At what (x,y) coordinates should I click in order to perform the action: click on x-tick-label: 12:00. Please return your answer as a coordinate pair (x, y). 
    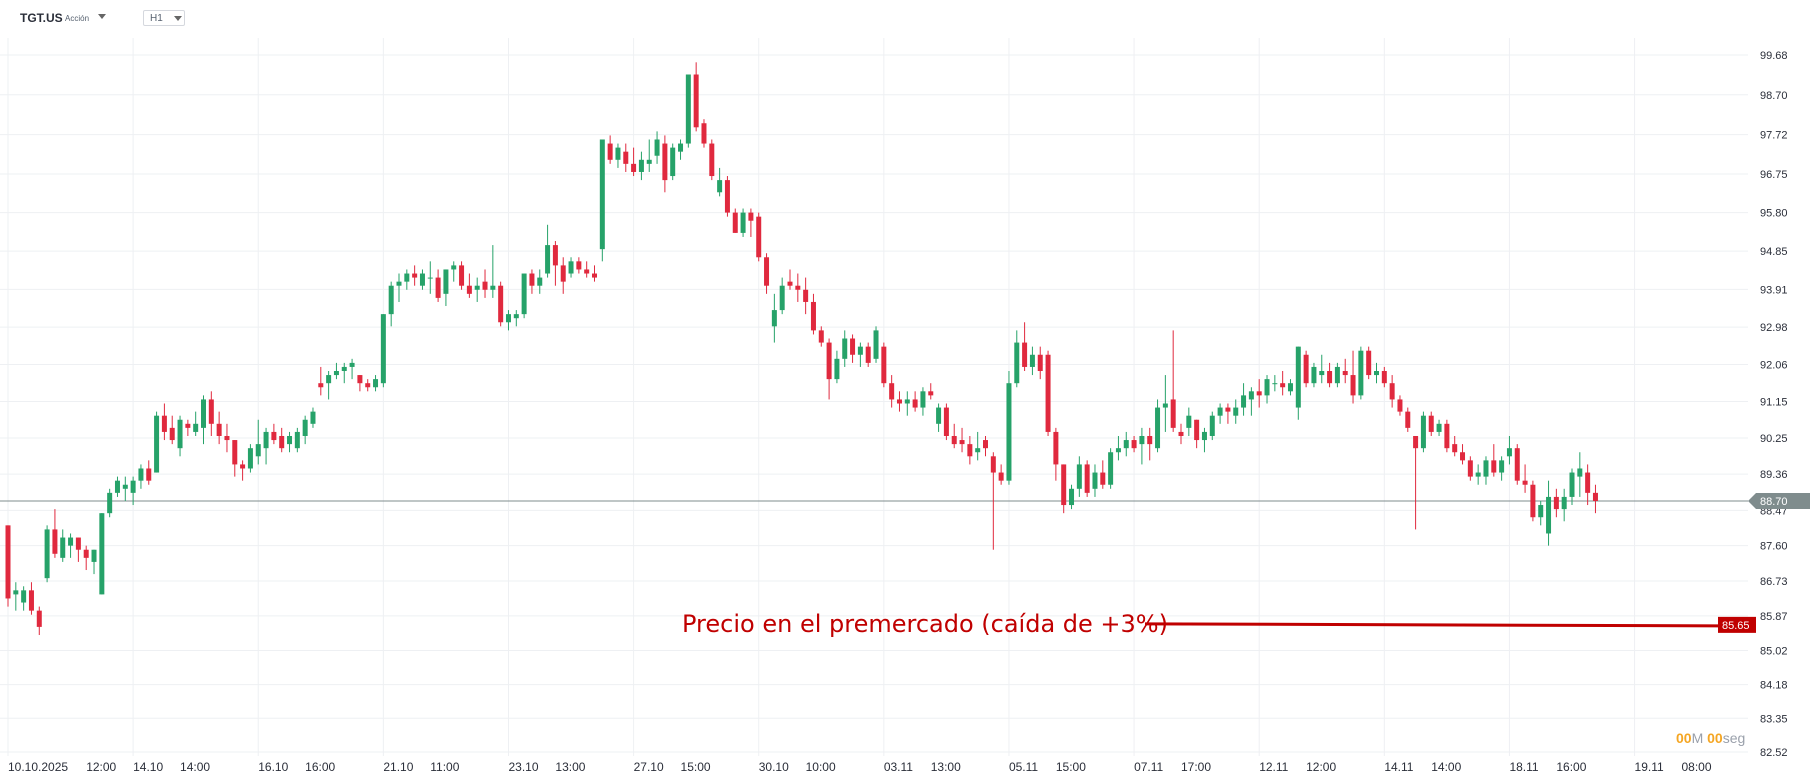
    Looking at the image, I should click on (101, 767).